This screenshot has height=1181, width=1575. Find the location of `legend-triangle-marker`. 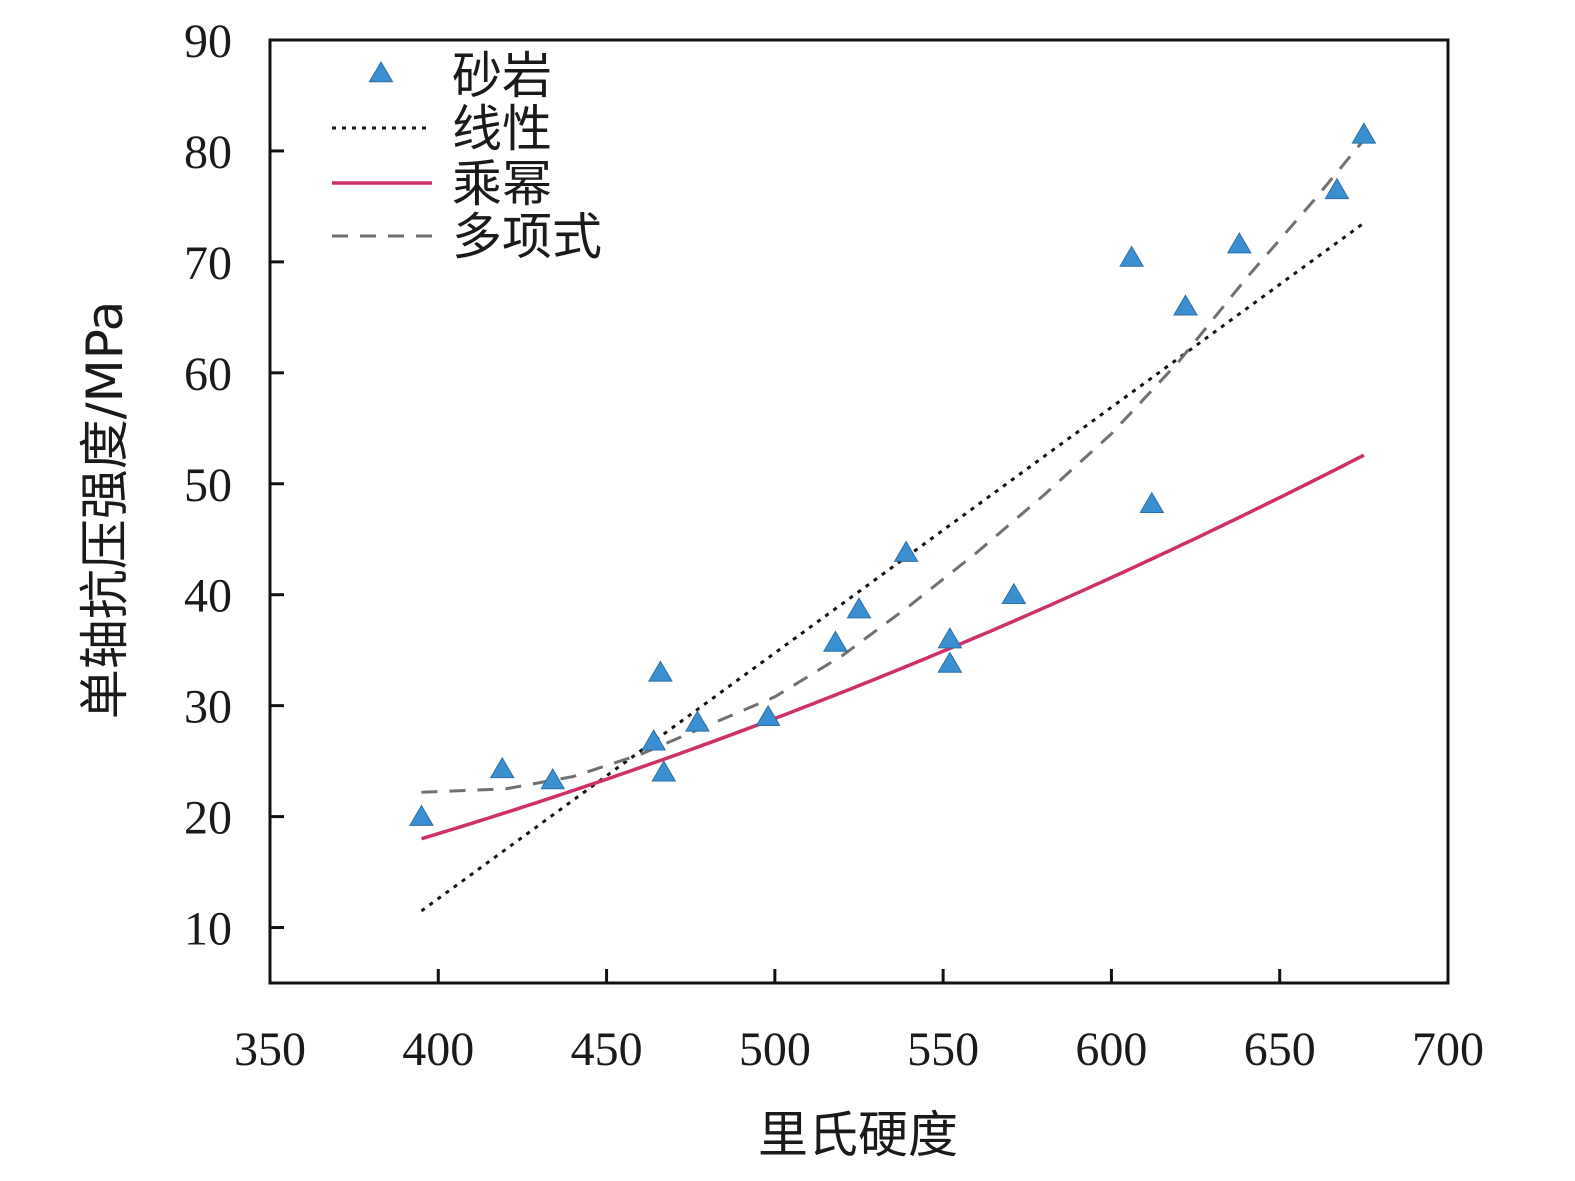

legend-triangle-marker is located at coordinates (381, 72).